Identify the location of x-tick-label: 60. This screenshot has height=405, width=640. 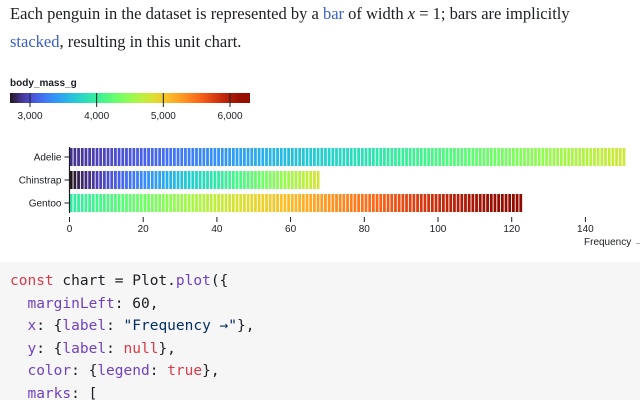
(291, 229).